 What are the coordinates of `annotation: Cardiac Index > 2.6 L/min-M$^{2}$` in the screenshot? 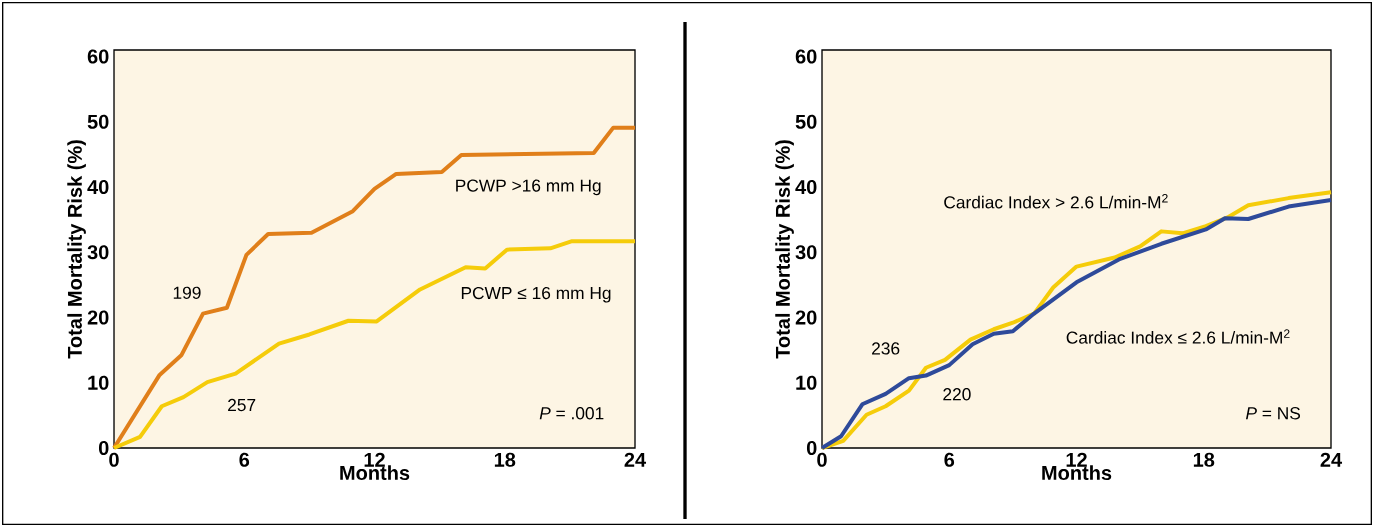 It's located at (1056, 201).